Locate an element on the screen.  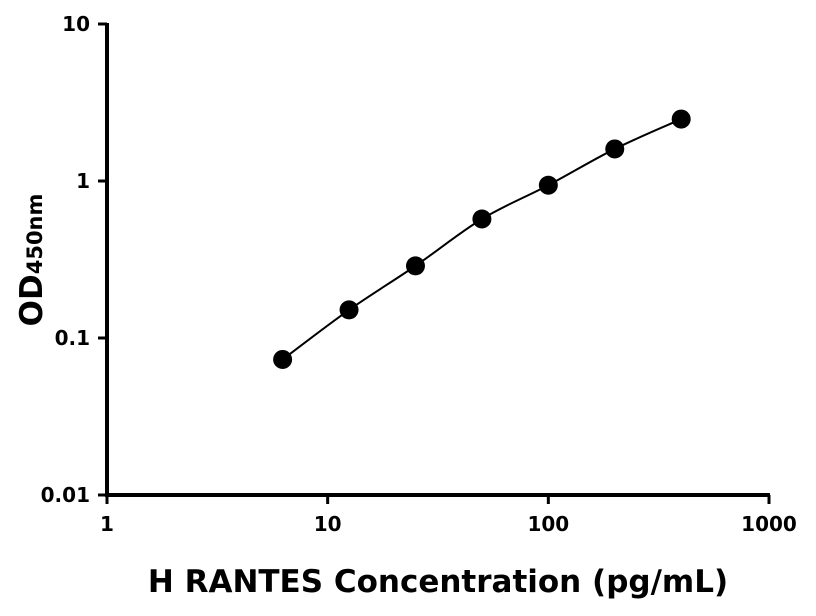
y-tick-label: 0.01 is located at coordinates (65, 495).